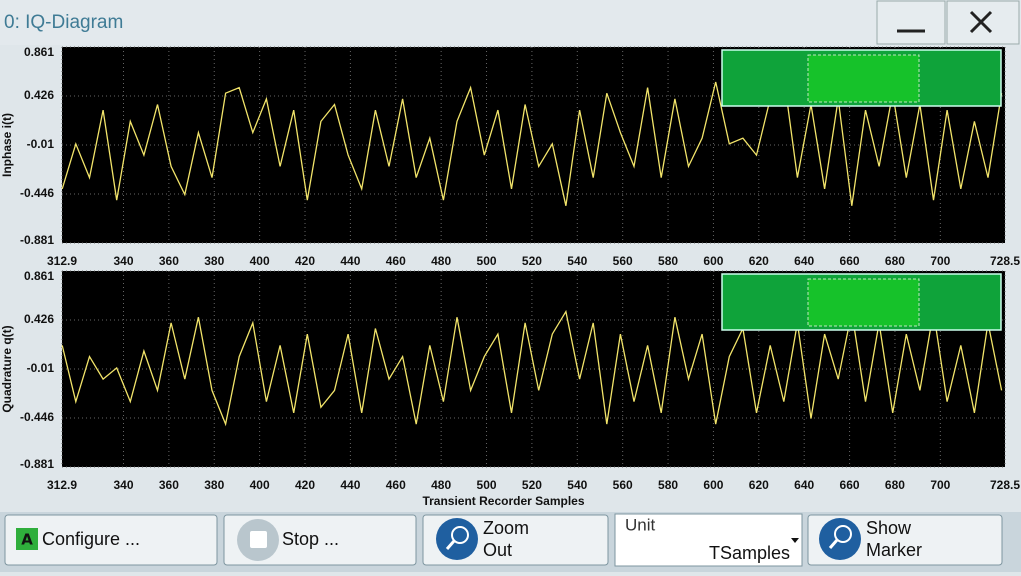 The height and width of the screenshot is (576, 1021). I want to click on icon-letter: A, so click(27, 540).